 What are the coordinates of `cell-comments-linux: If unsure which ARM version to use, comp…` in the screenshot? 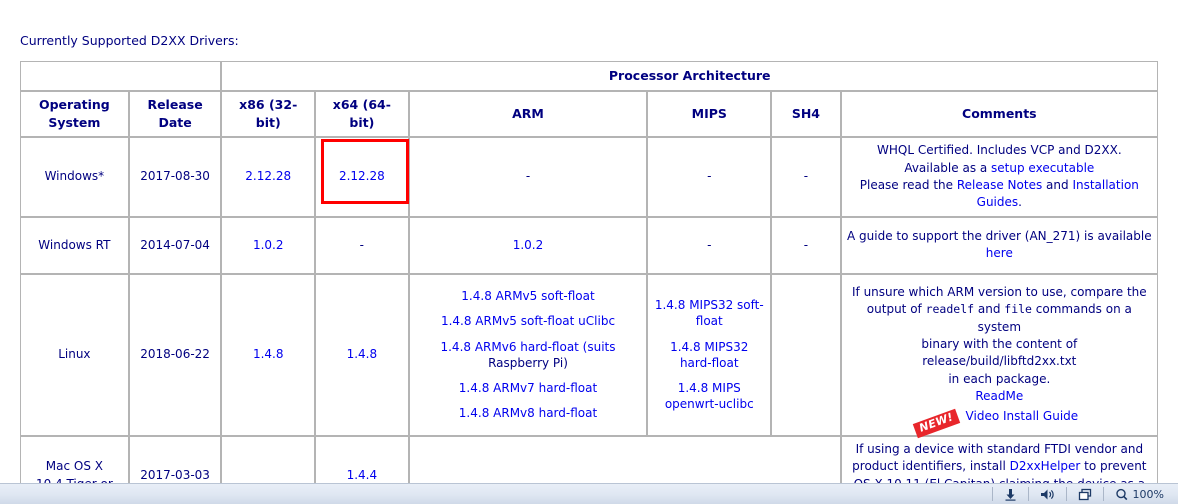 It's located at (999, 356).